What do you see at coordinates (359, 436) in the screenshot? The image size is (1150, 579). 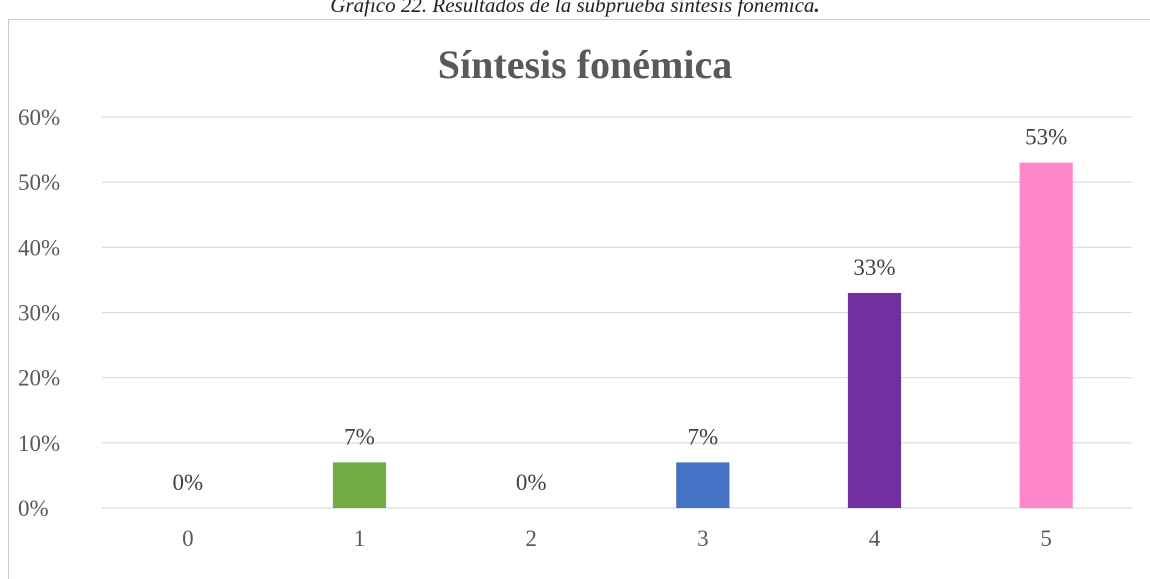 I see `data-label-1: 7%` at bounding box center [359, 436].